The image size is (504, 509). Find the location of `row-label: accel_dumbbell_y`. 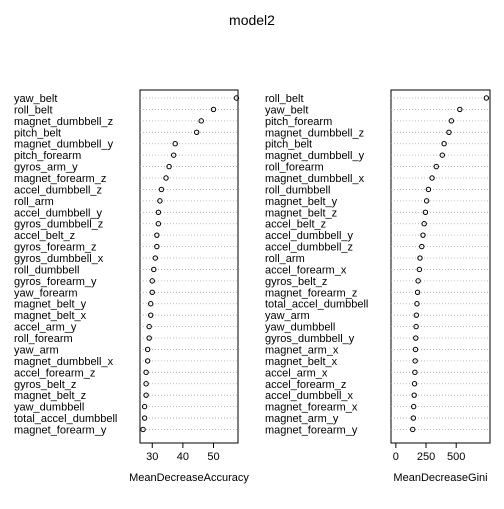

row-label: accel_dumbbell_y is located at coordinates (58, 213).